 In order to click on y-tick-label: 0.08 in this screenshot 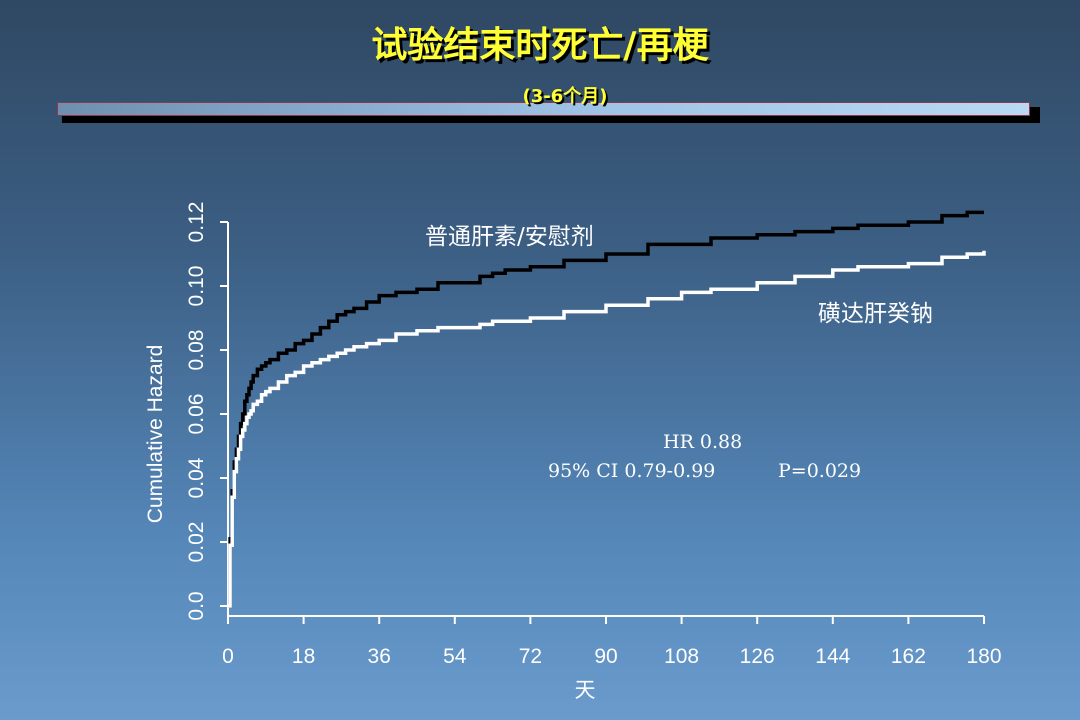, I will do `click(196, 350)`.